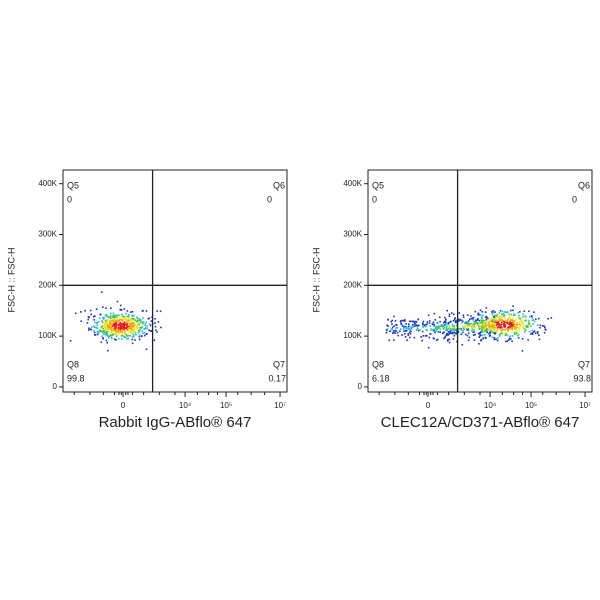 The image size is (600, 600). What do you see at coordinates (531, 405) in the screenshot?
I see `x-tick-label: 10⁵` at bounding box center [531, 405].